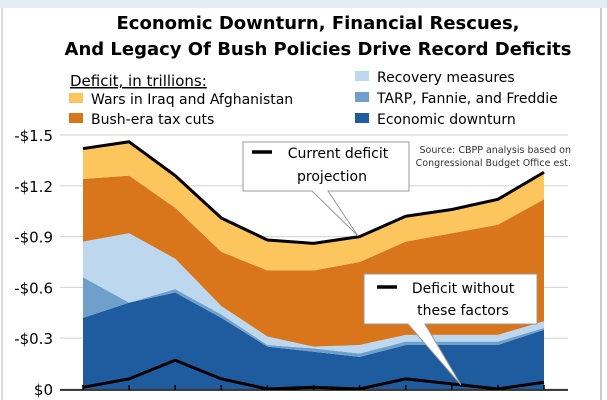  I want to click on callout-current-box, so click(326, 189).